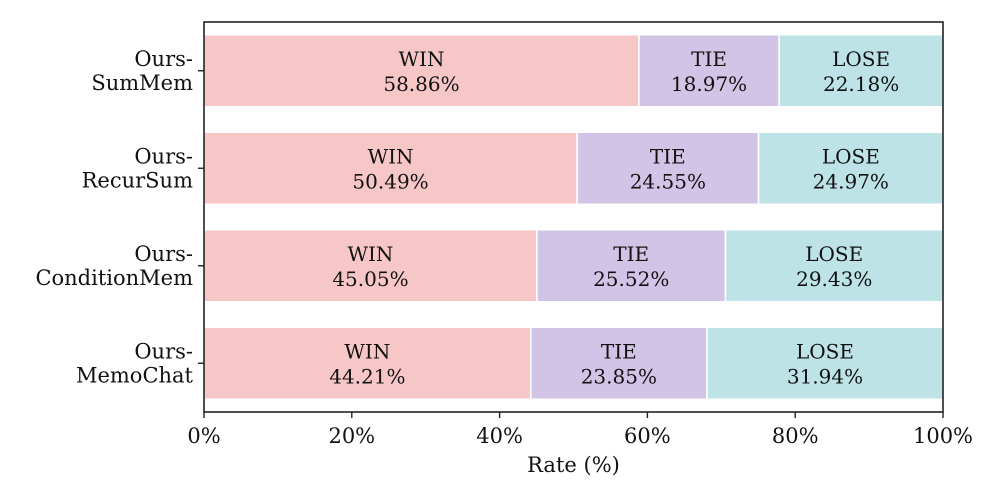 This screenshot has width=1000, height=500. What do you see at coordinates (861, 84) in the screenshot?
I see `segment-value-label-lose-0: 22.18%` at bounding box center [861, 84].